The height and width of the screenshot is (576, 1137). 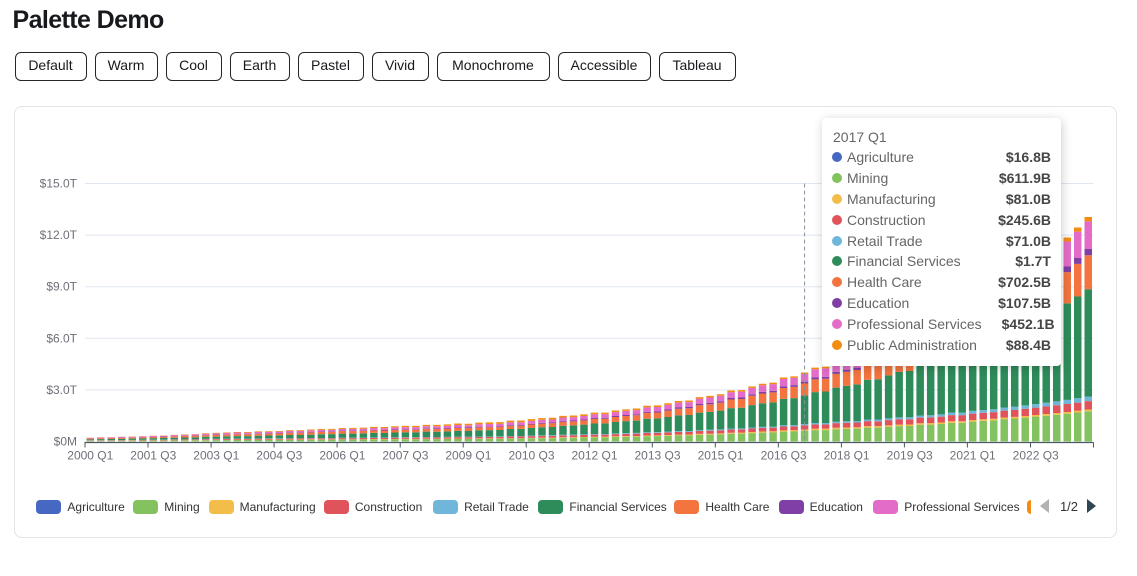 What do you see at coordinates (153, 456) in the screenshot?
I see `svg-text: 2001 Q3` at bounding box center [153, 456].